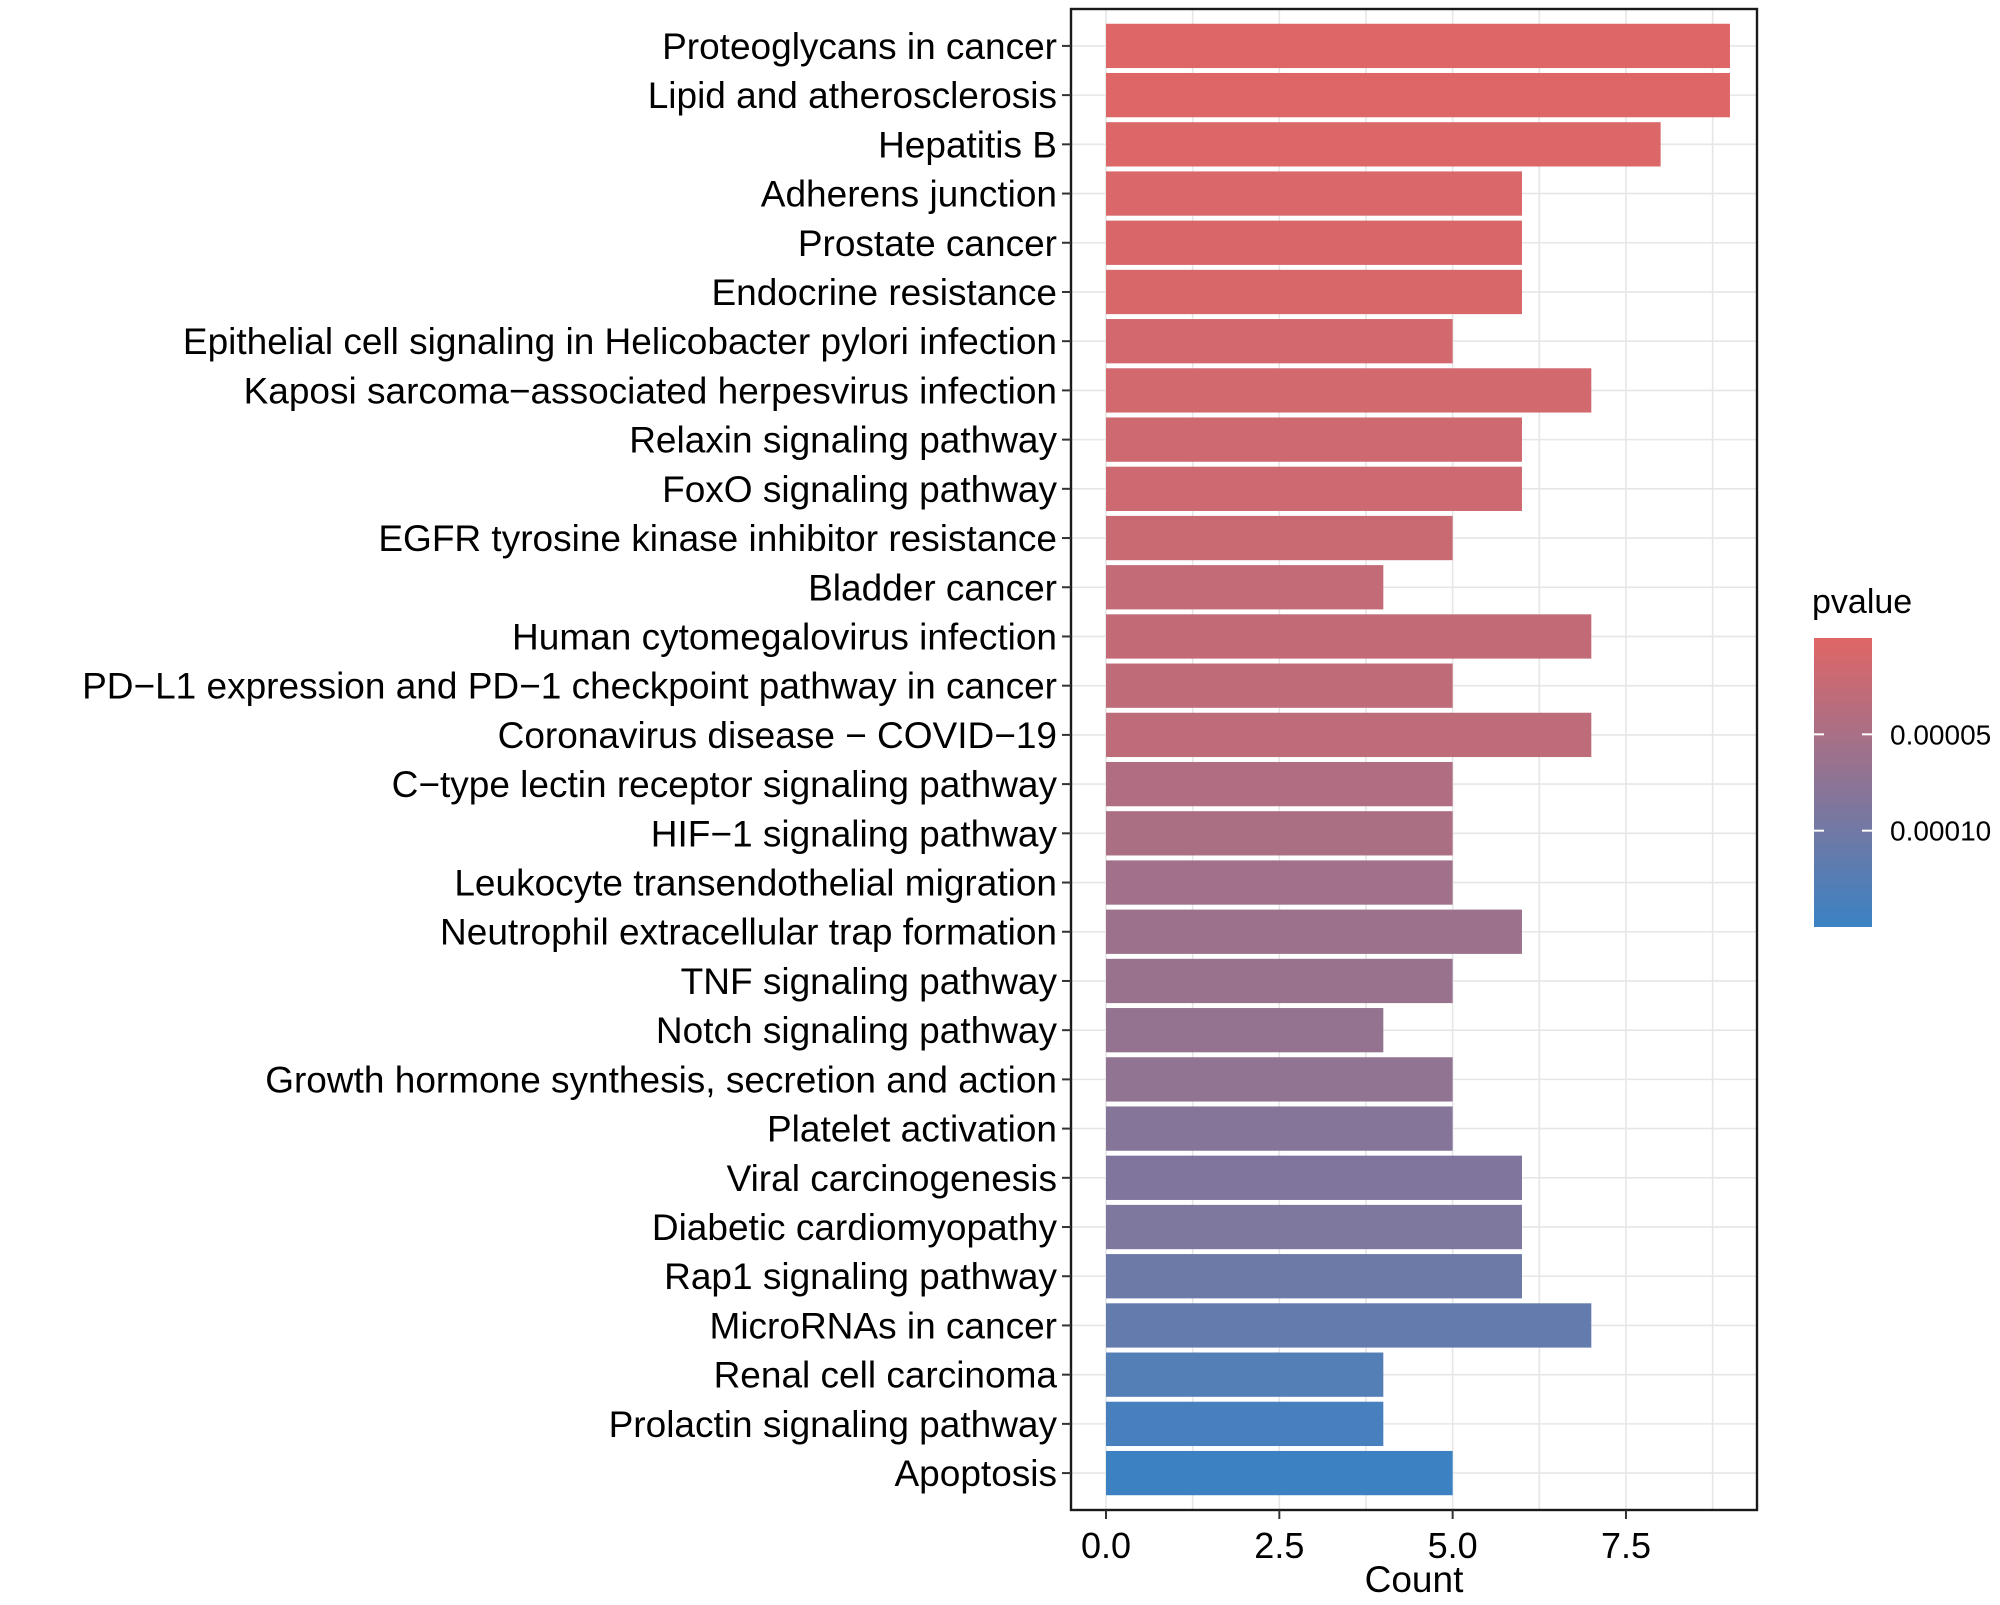 The height and width of the screenshot is (1605, 2000). I want to click on category-label: Prostate cancer, so click(927, 243).